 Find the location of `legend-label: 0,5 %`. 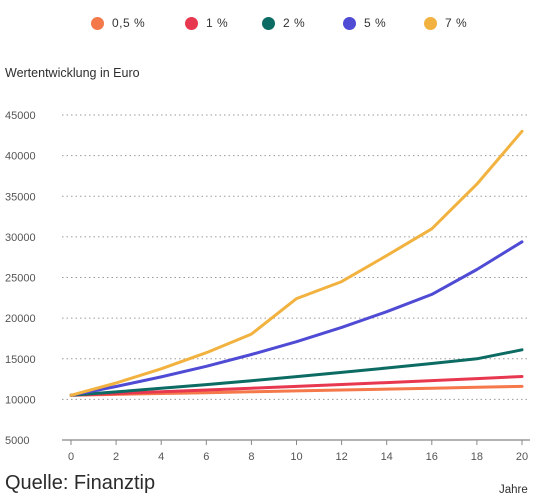

legend-label: 0,5 % is located at coordinates (129, 23).